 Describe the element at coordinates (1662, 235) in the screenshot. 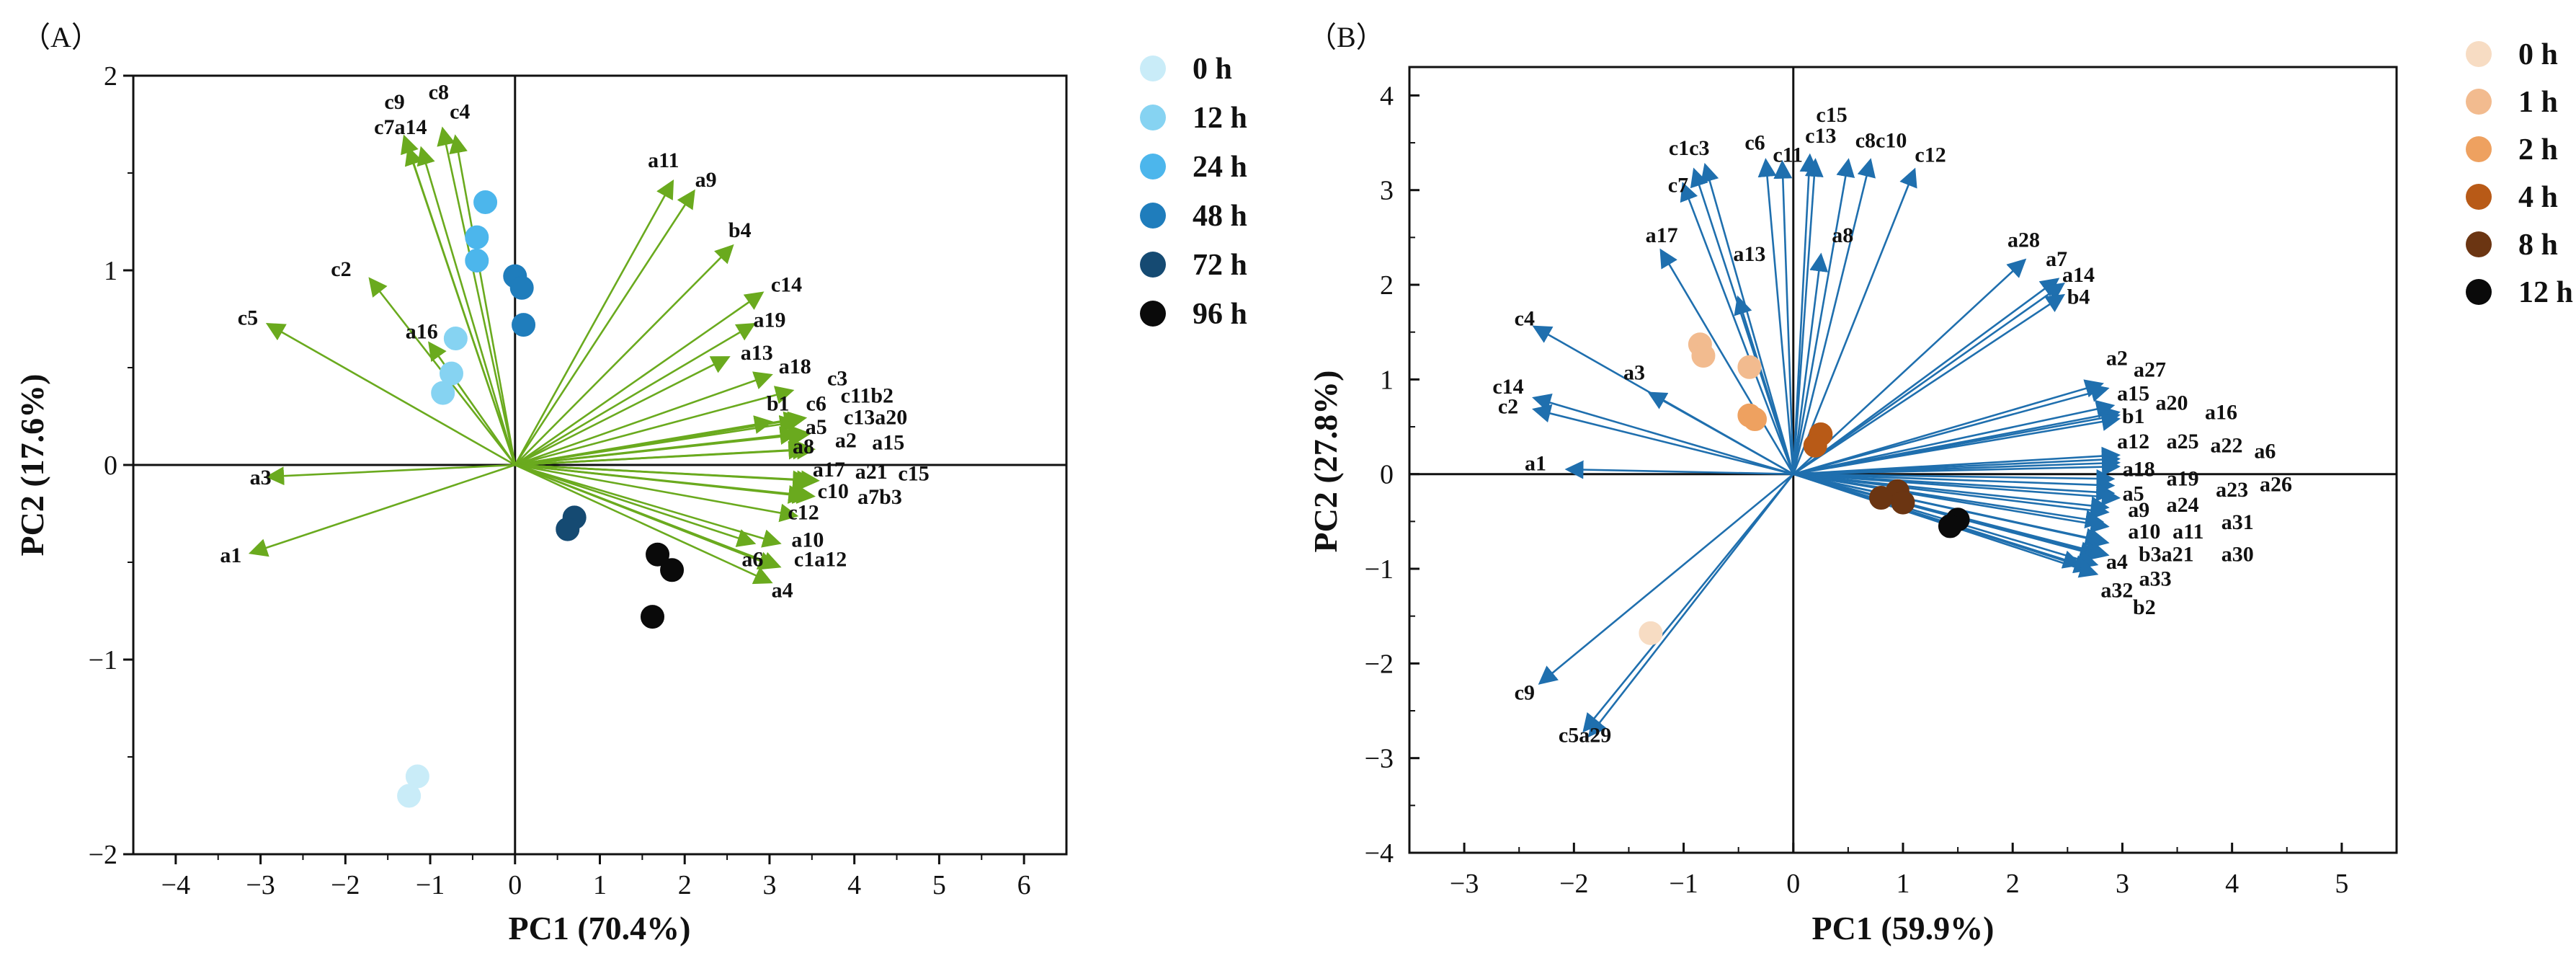

I see `vector-label: a17` at that location.